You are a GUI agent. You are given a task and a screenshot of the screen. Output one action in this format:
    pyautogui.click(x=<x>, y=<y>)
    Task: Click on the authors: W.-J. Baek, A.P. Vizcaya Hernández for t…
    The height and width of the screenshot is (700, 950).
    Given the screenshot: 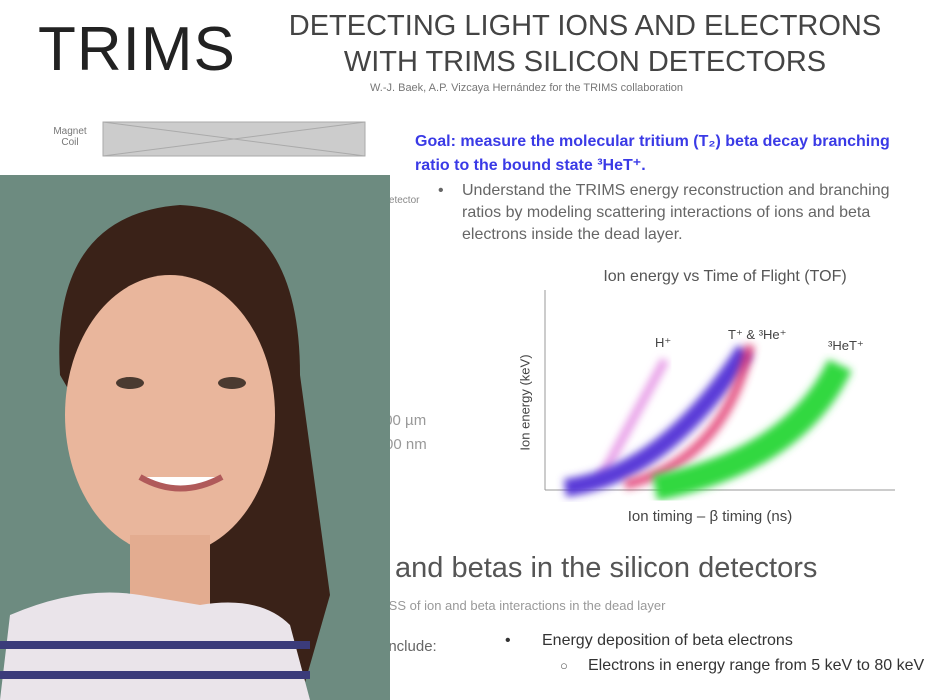 What is the action you would take?
    pyautogui.click(x=527, y=88)
    